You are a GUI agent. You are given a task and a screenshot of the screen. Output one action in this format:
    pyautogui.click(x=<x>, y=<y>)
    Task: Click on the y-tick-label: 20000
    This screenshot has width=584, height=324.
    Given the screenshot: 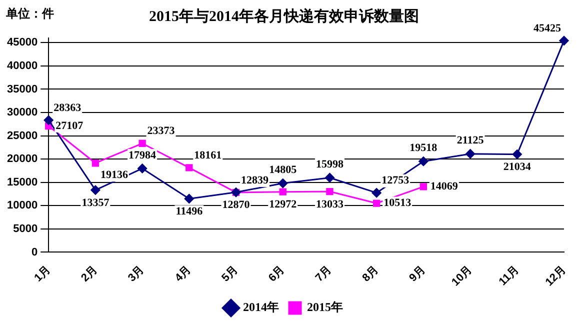 What is the action you would take?
    pyautogui.click(x=22, y=159)
    